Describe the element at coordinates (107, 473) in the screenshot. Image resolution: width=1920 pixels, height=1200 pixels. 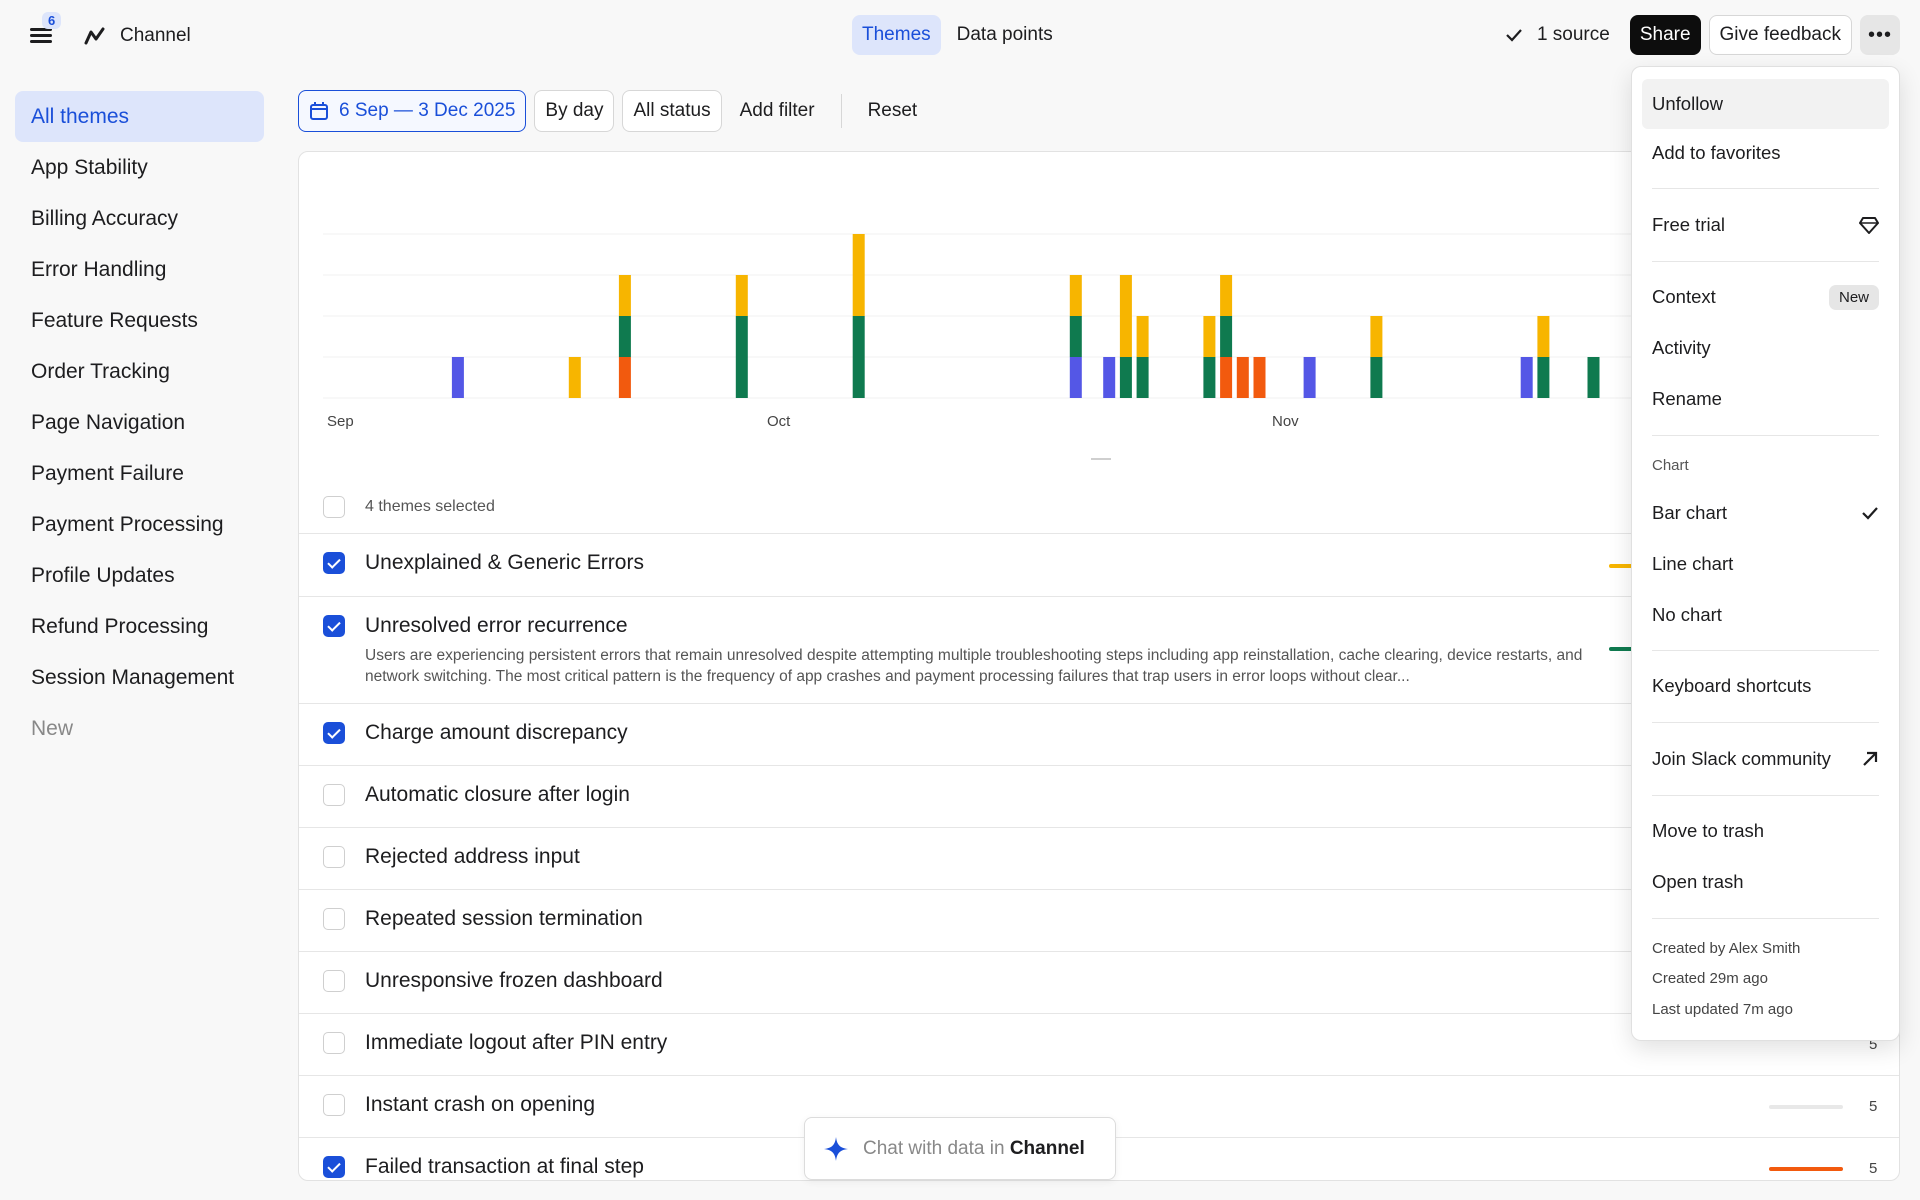
I see `sidebar-item-payment-failure: Payment Failure` at that location.